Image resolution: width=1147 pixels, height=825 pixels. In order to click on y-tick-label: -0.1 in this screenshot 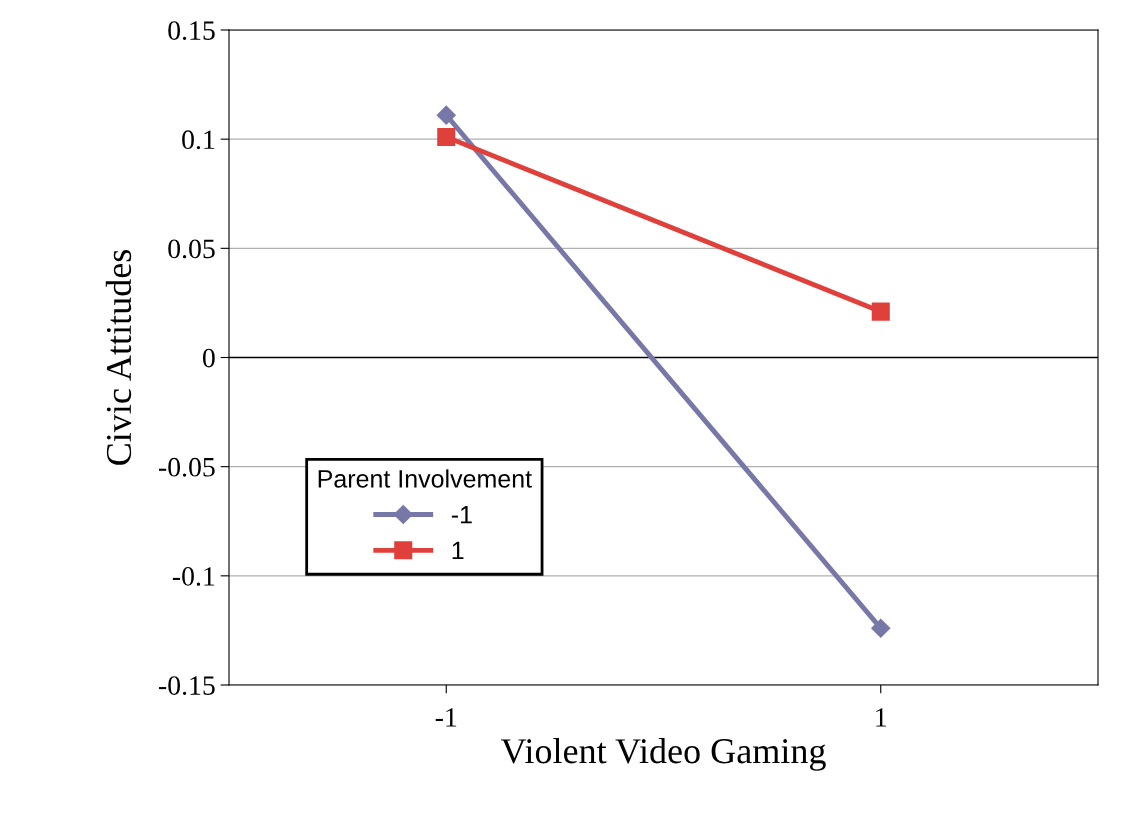, I will do `click(193, 576)`.